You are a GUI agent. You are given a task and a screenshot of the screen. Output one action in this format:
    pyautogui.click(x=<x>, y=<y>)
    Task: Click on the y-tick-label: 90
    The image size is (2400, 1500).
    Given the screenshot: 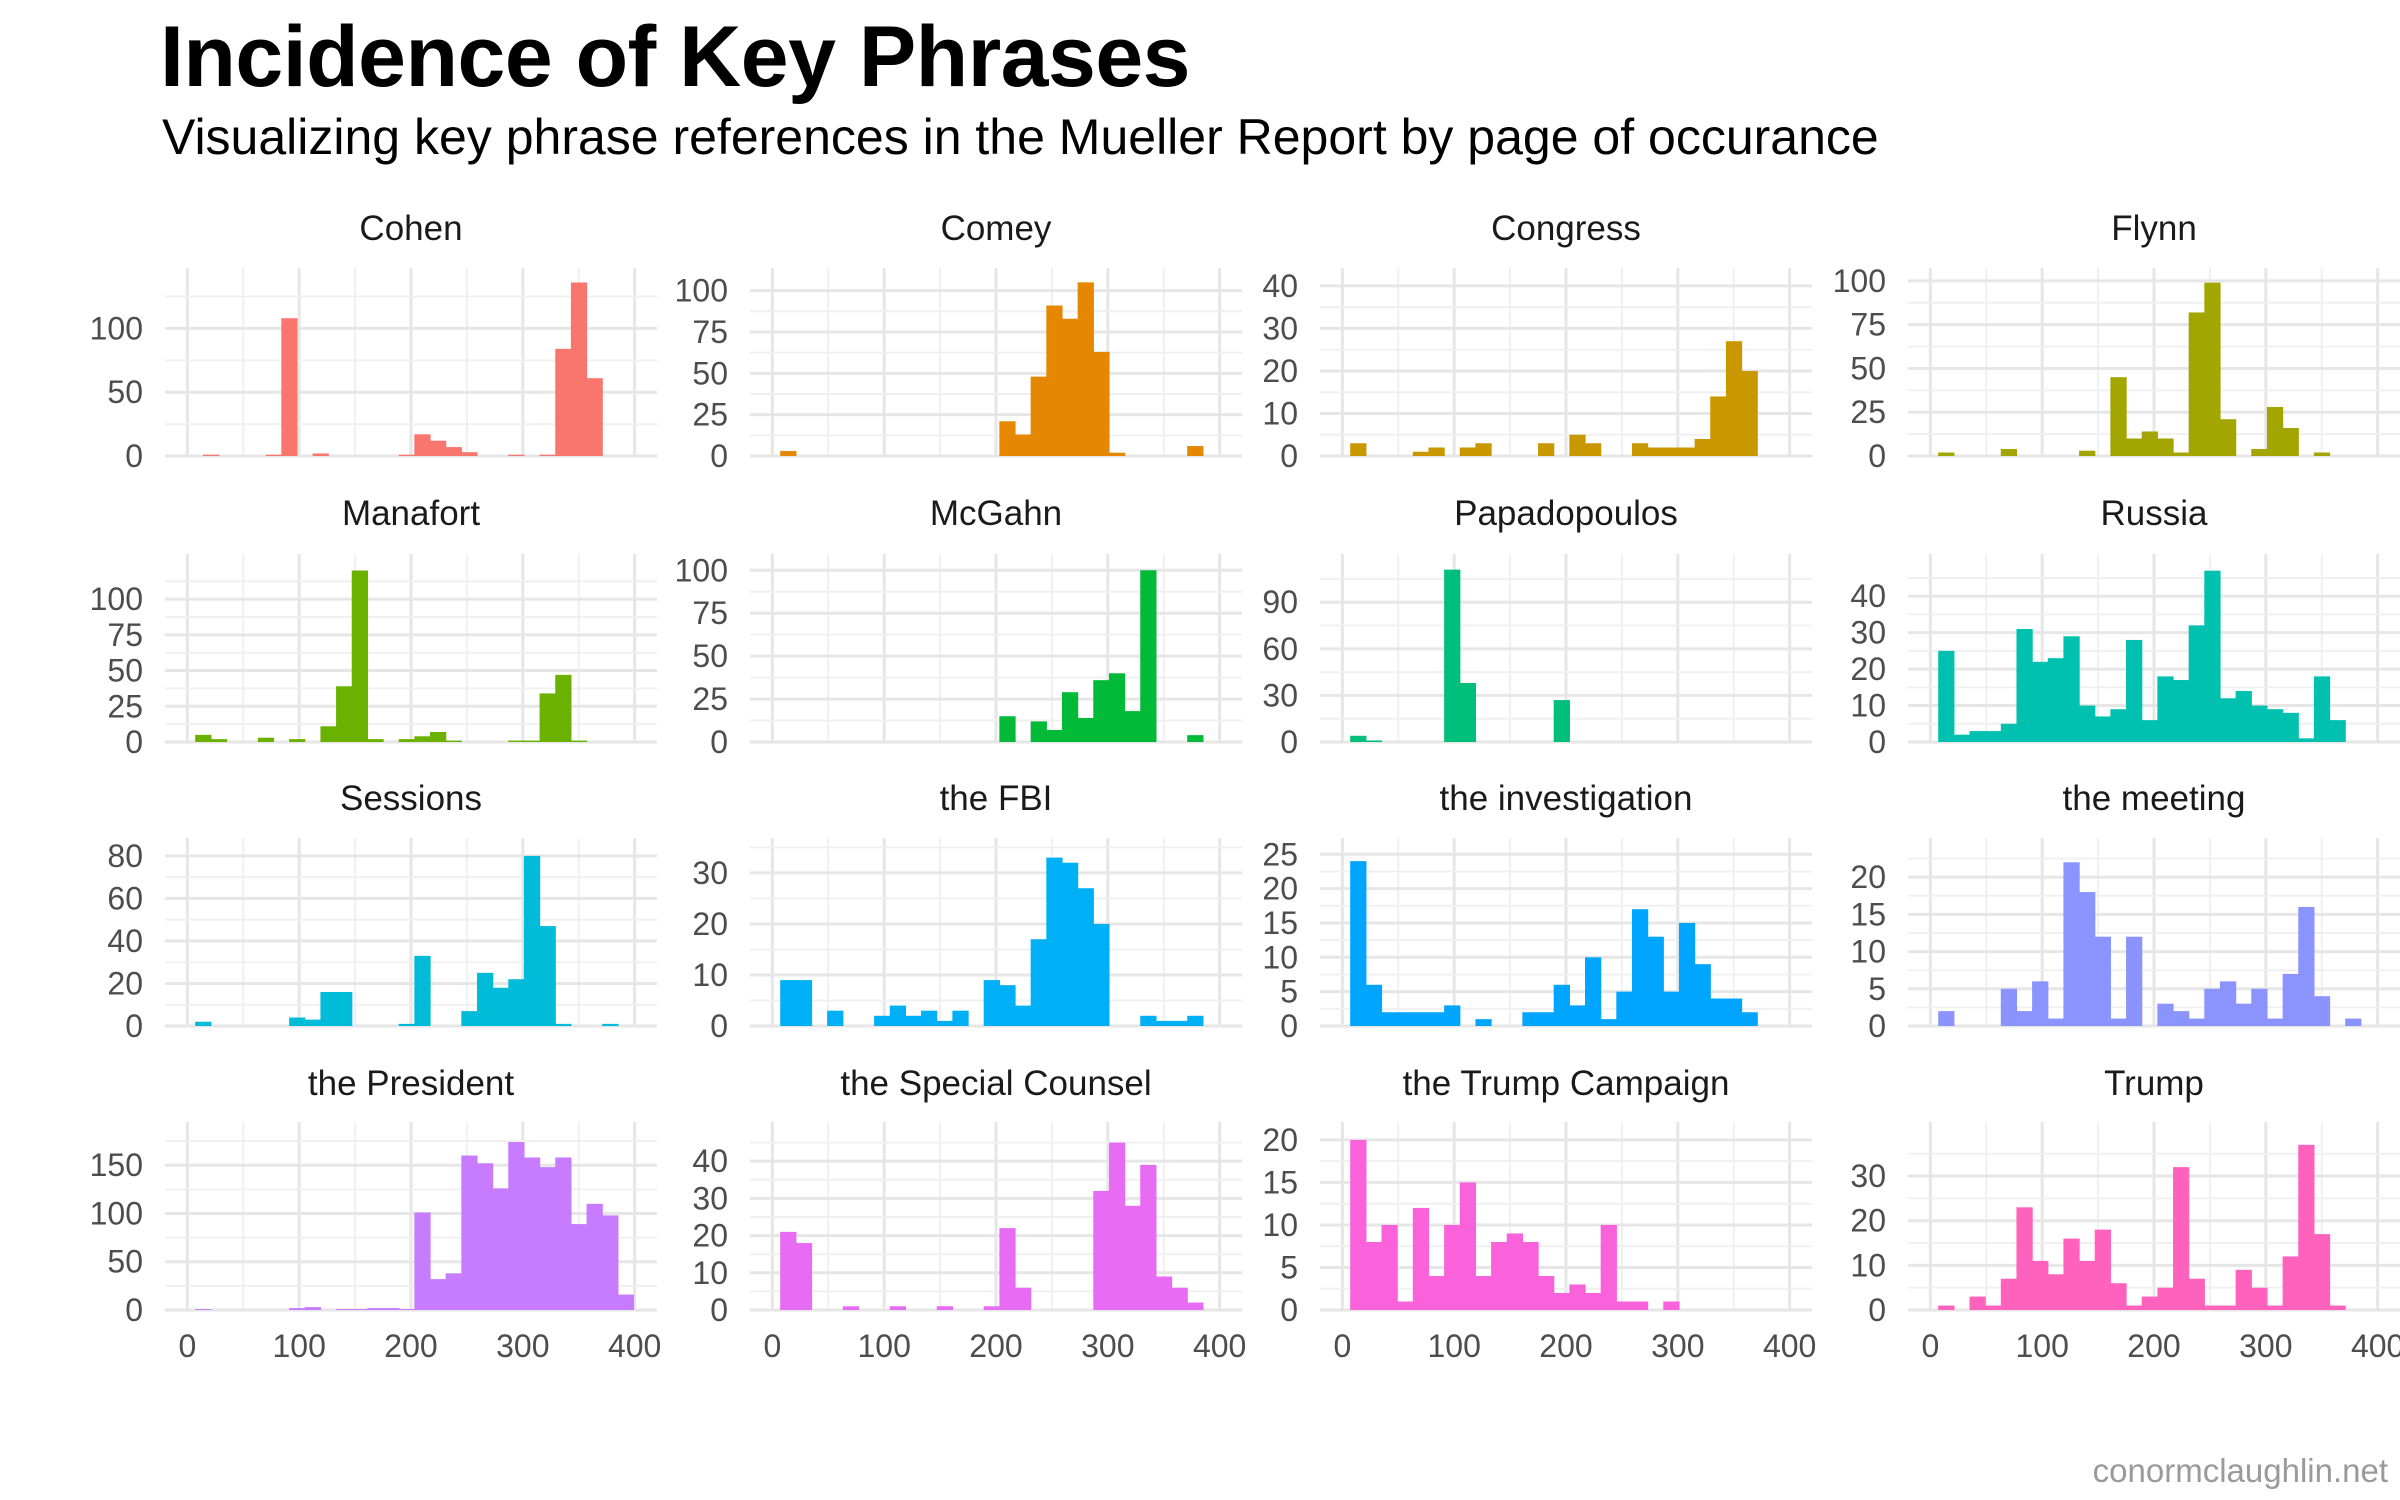 What is the action you would take?
    pyautogui.click(x=1280, y=602)
    